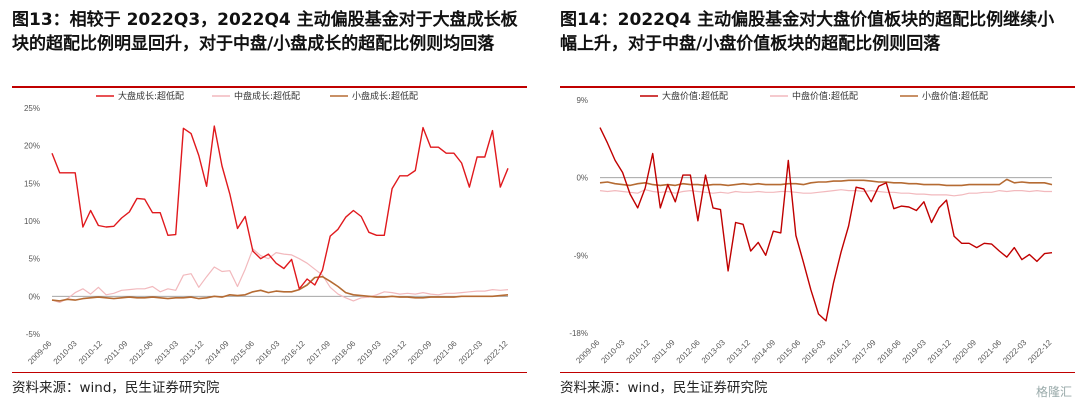  Describe the element at coordinates (34, 259) in the screenshot. I see `y-tick-label: 5%` at that location.